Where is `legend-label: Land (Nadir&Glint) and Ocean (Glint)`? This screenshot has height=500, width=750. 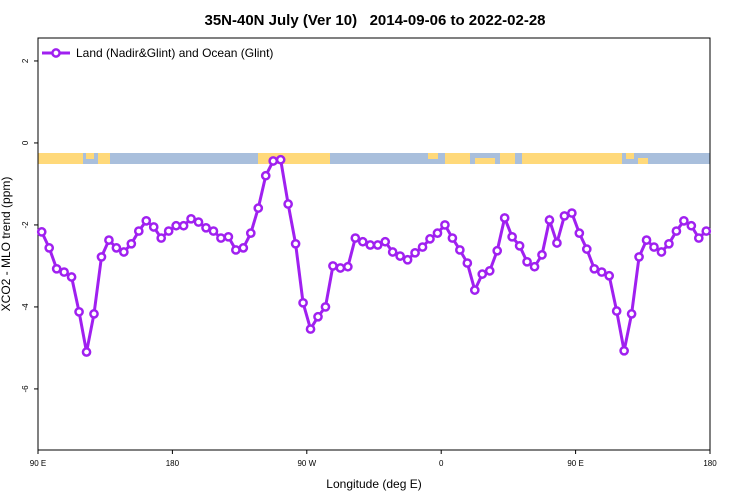 legend-label: Land (Nadir&Glint) and Ocean (Glint) is located at coordinates (174, 53).